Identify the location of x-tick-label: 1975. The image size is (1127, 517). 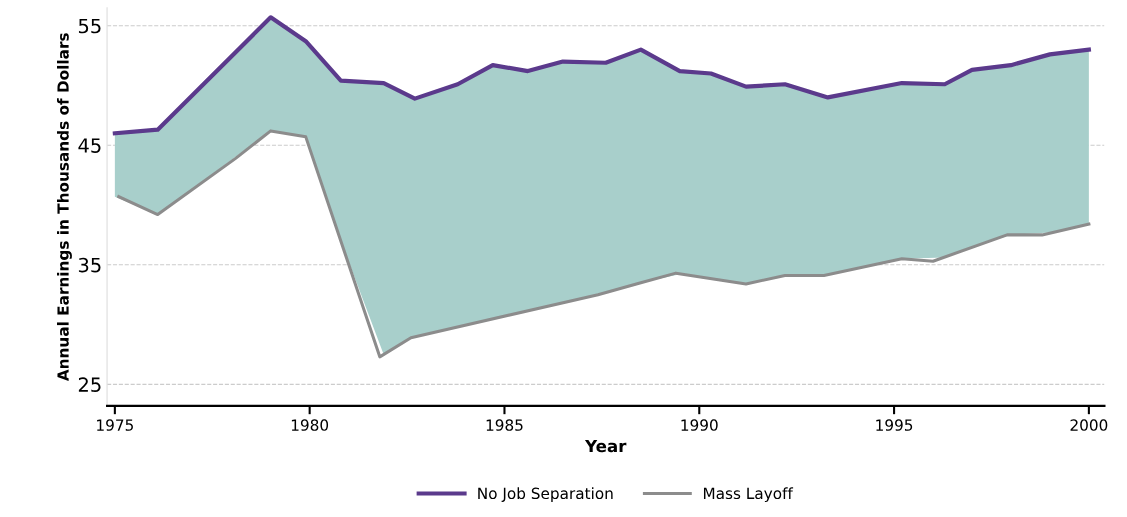
(115, 425).